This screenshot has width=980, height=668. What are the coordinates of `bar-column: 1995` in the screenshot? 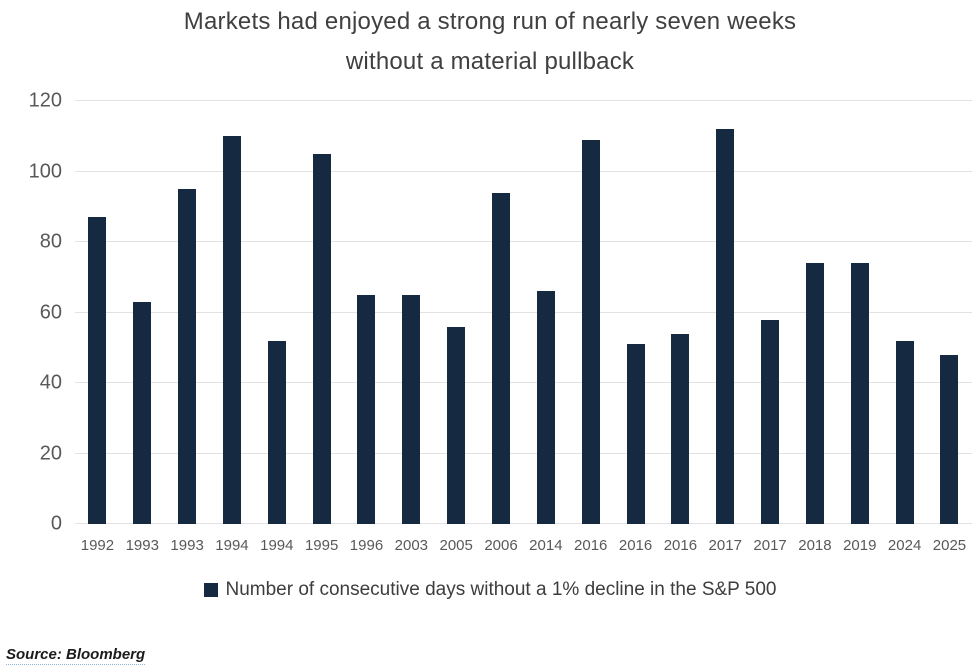 It's located at (321, 327).